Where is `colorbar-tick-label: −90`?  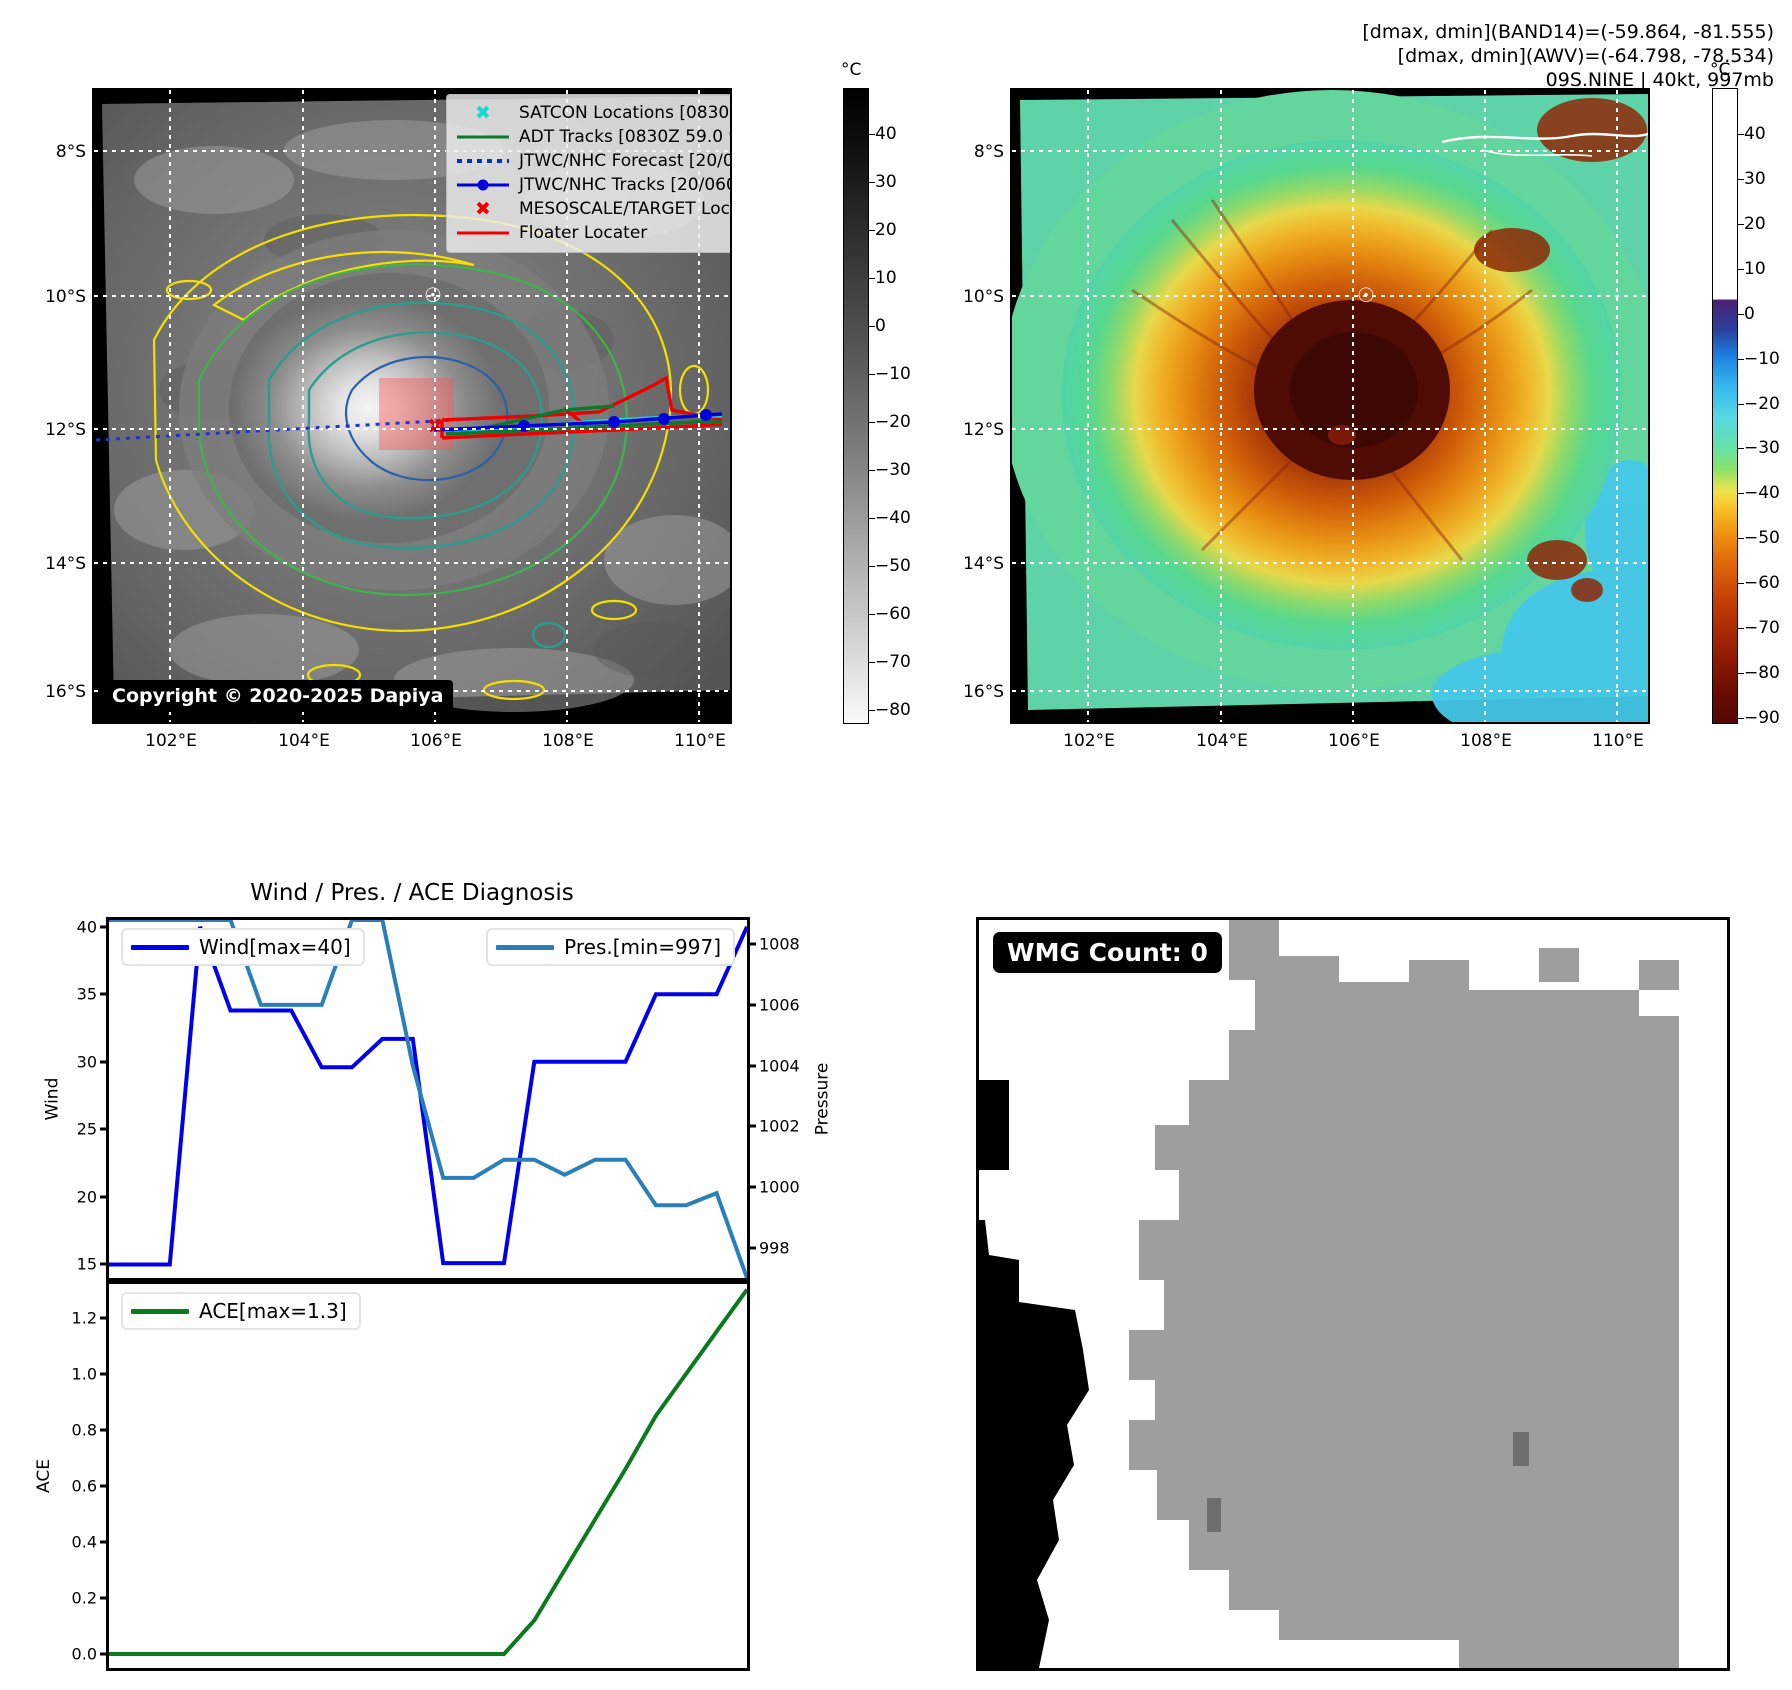
colorbar-tick-label: −90 is located at coordinates (1762, 718).